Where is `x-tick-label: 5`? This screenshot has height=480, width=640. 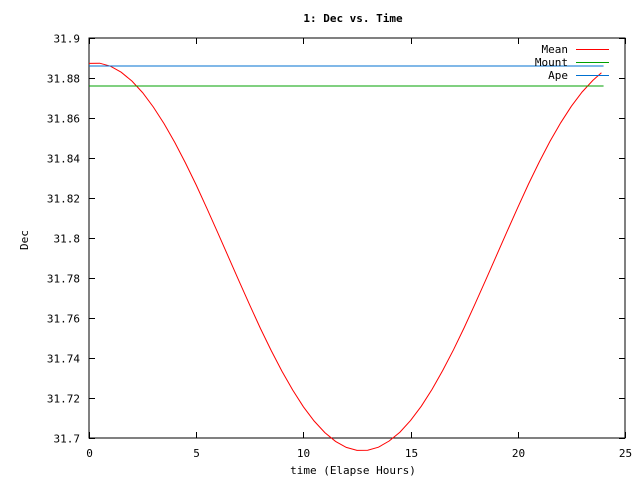 x-tick-label: 5 is located at coordinates (196, 453).